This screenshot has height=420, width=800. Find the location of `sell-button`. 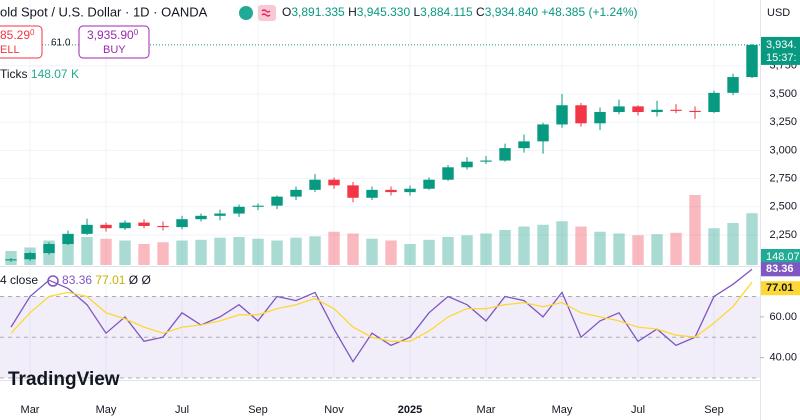

sell-button is located at coordinates (21, 42).